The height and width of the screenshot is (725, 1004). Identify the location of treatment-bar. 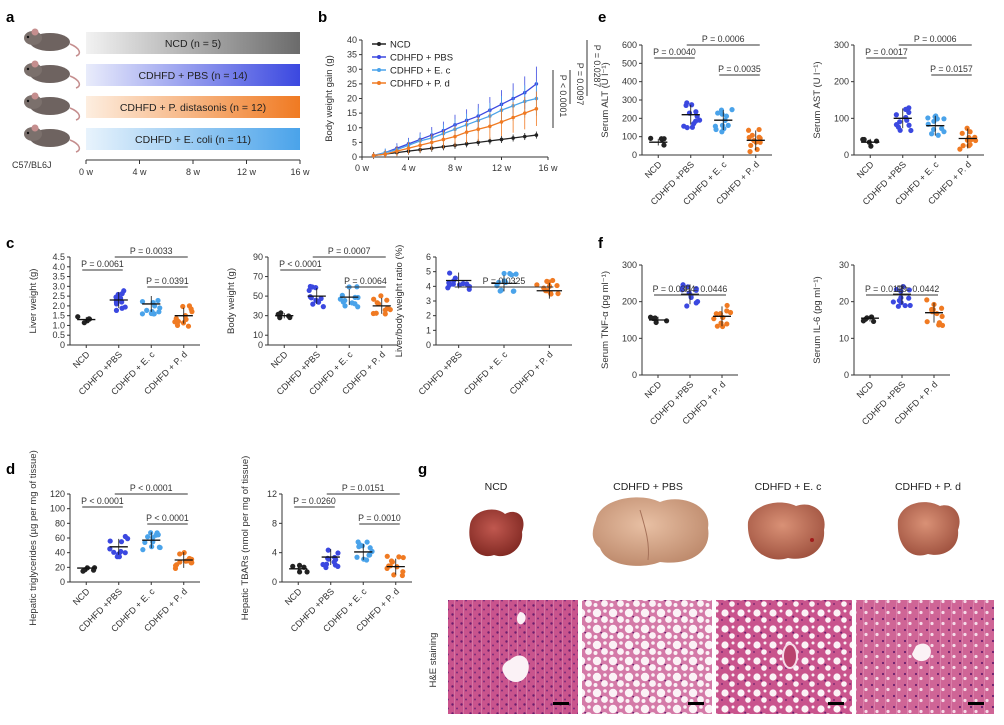
(193, 107).